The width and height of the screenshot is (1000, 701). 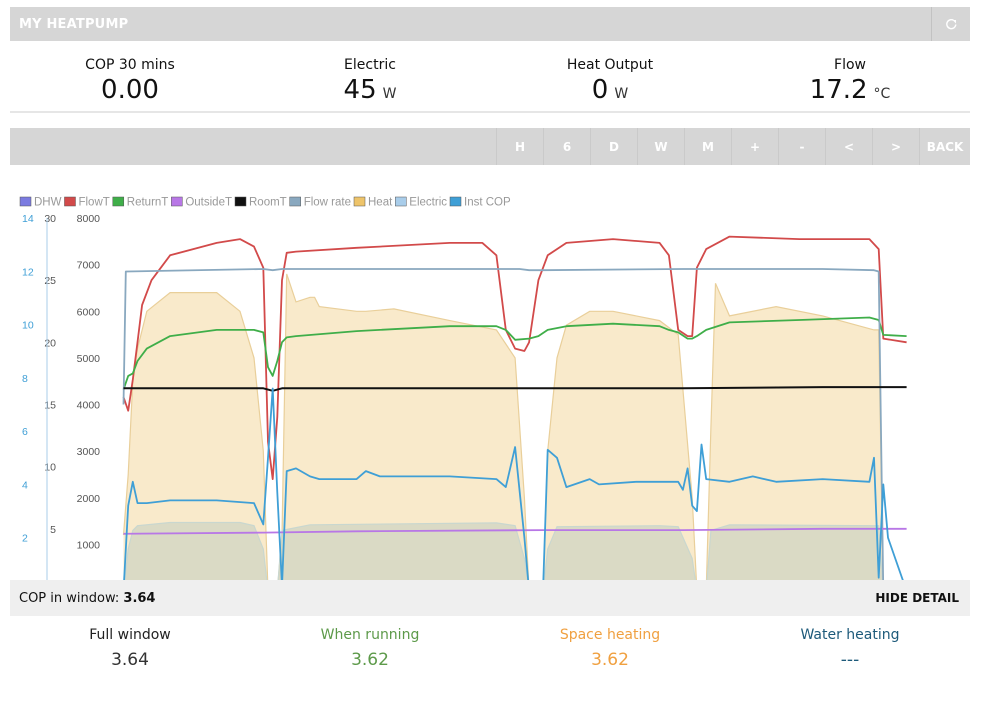 I want to click on cop-window-label: COP in window:, so click(x=69, y=598).